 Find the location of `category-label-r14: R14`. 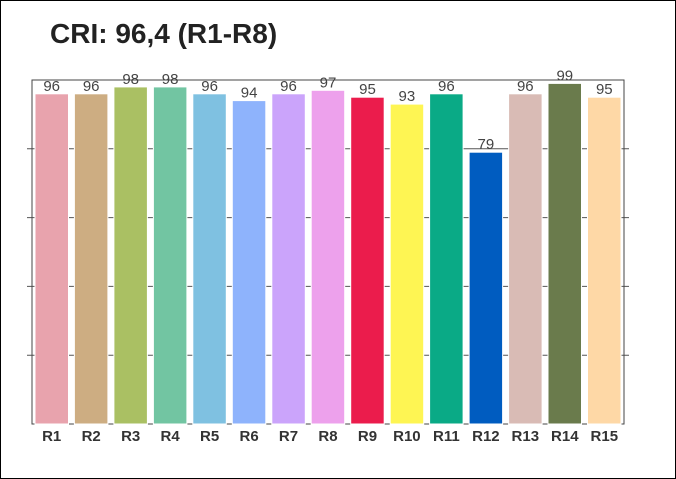

category-label-r14: R14 is located at coordinates (565, 436).